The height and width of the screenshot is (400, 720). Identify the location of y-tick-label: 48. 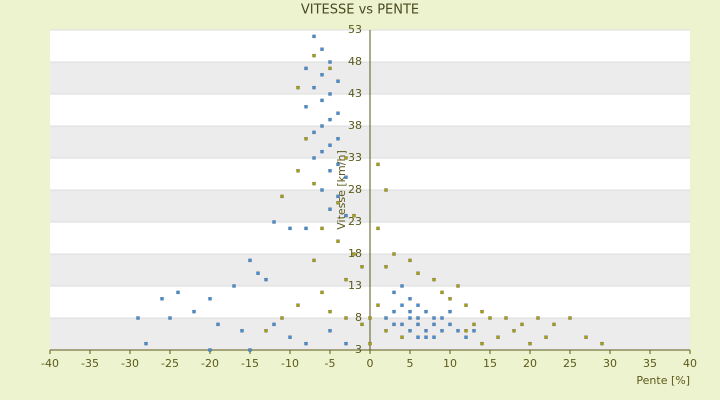
(355, 61).